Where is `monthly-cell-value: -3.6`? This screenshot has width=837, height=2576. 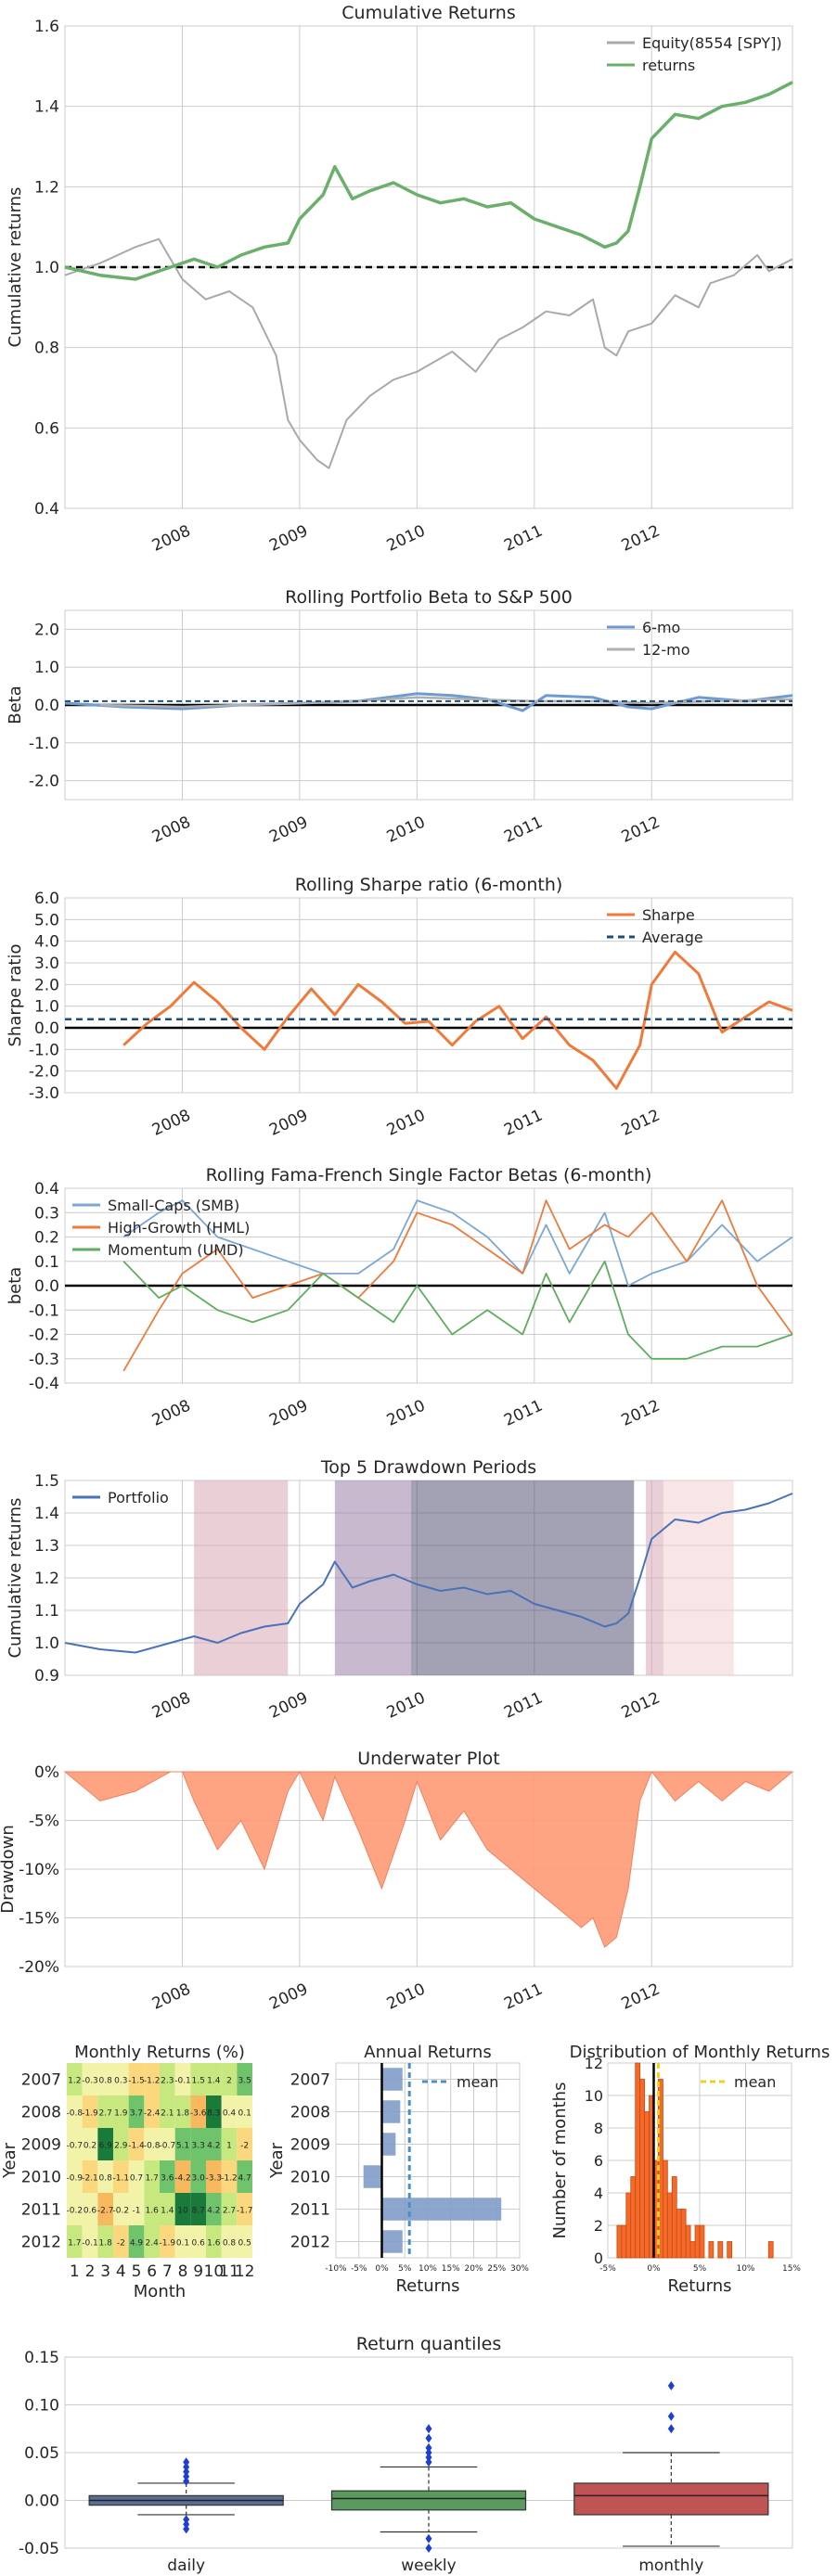
monthly-cell-value: -3.6 is located at coordinates (199, 2114).